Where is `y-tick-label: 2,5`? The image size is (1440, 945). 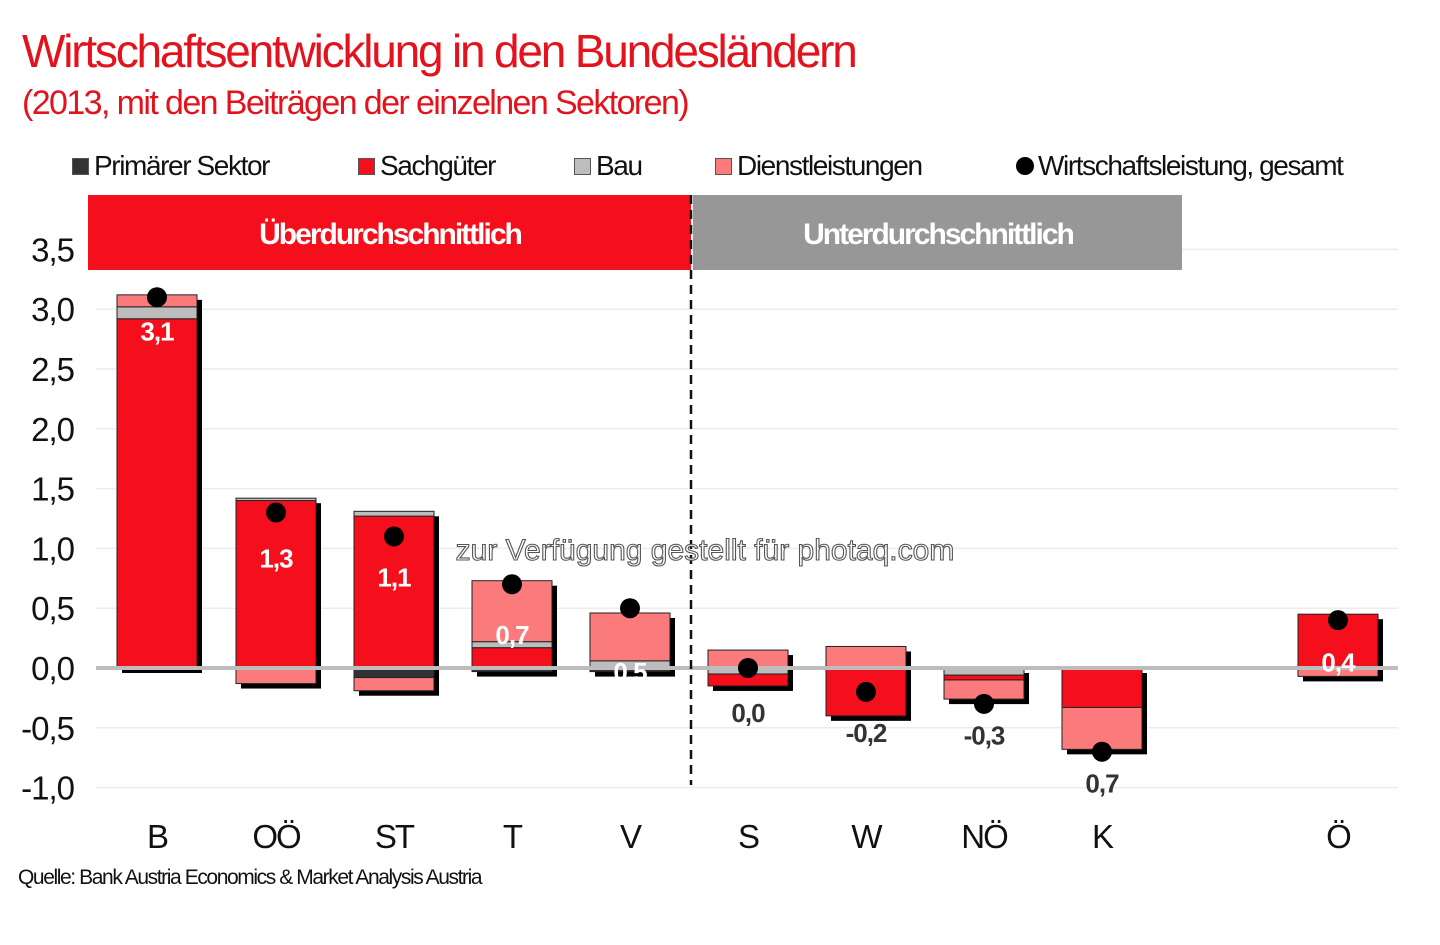 y-tick-label: 2,5 is located at coordinates (52, 369).